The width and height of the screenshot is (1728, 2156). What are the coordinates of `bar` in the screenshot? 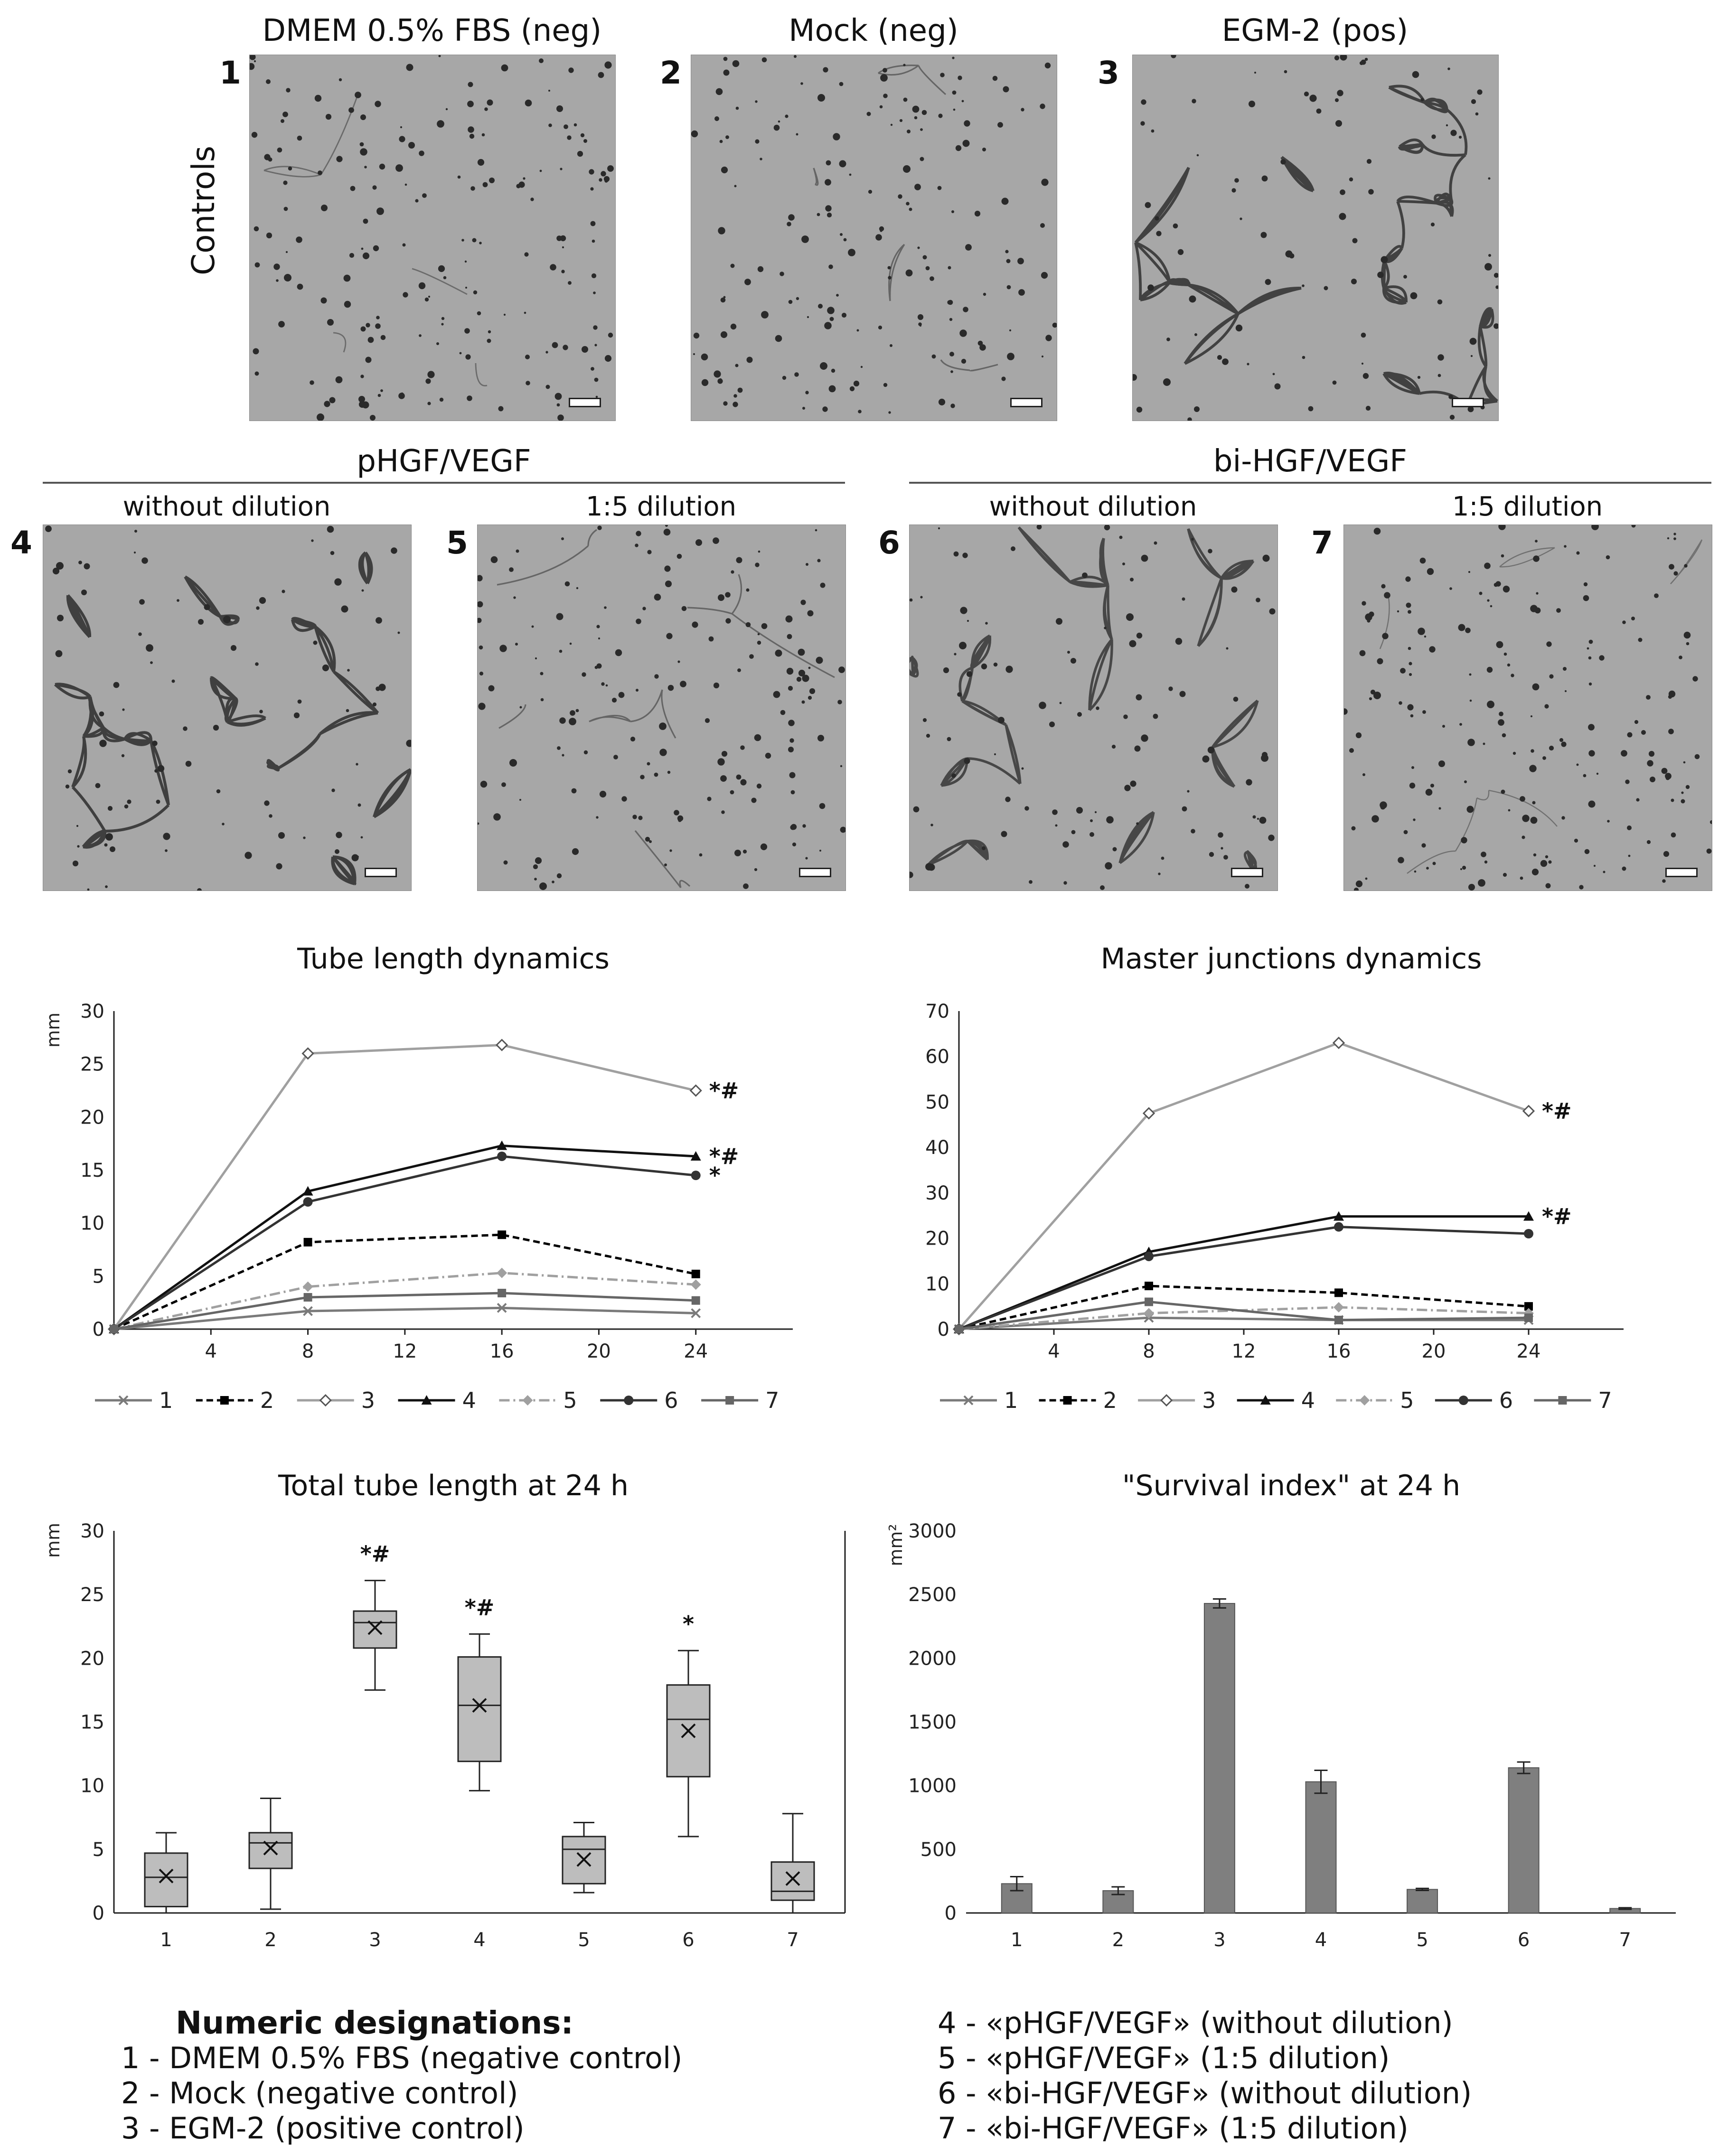 It's located at (1524, 1840).